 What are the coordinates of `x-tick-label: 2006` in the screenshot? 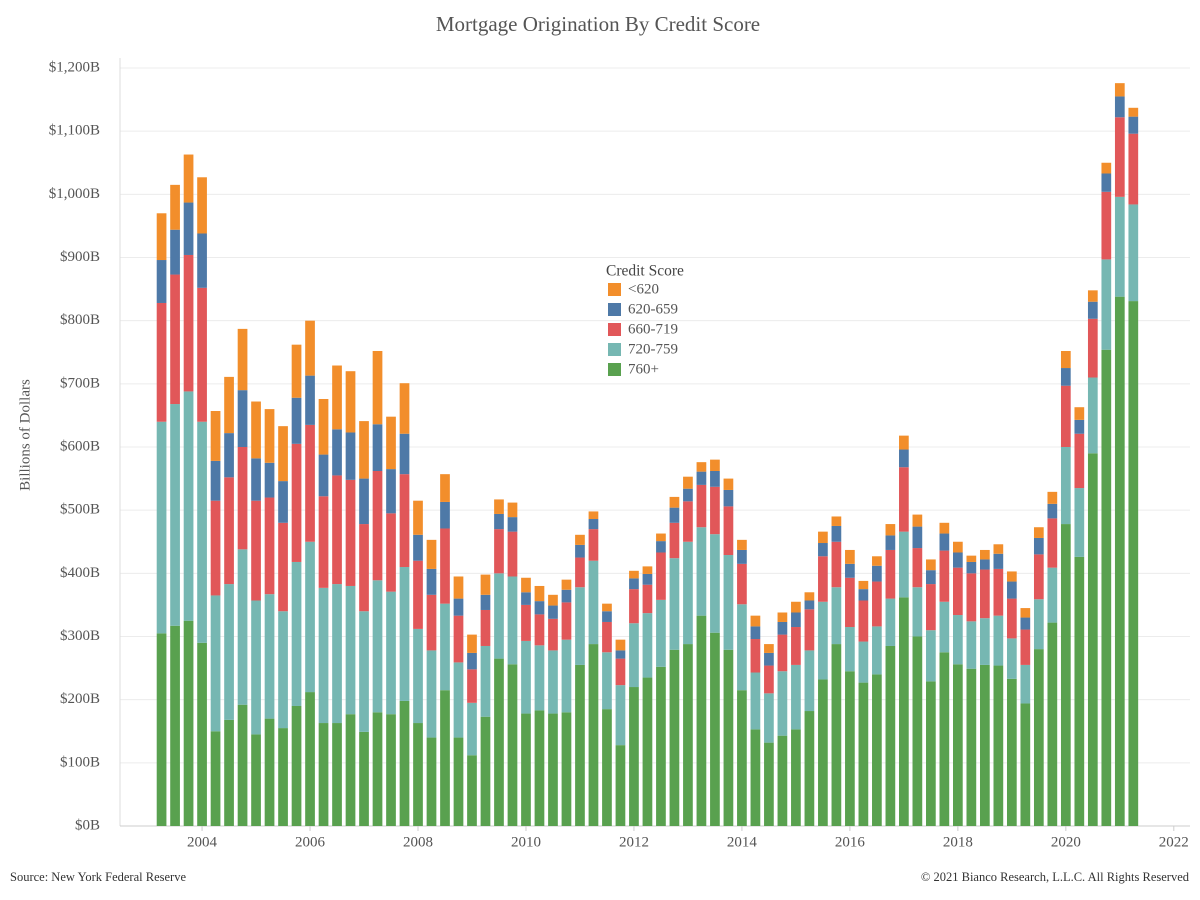 It's located at (310, 842).